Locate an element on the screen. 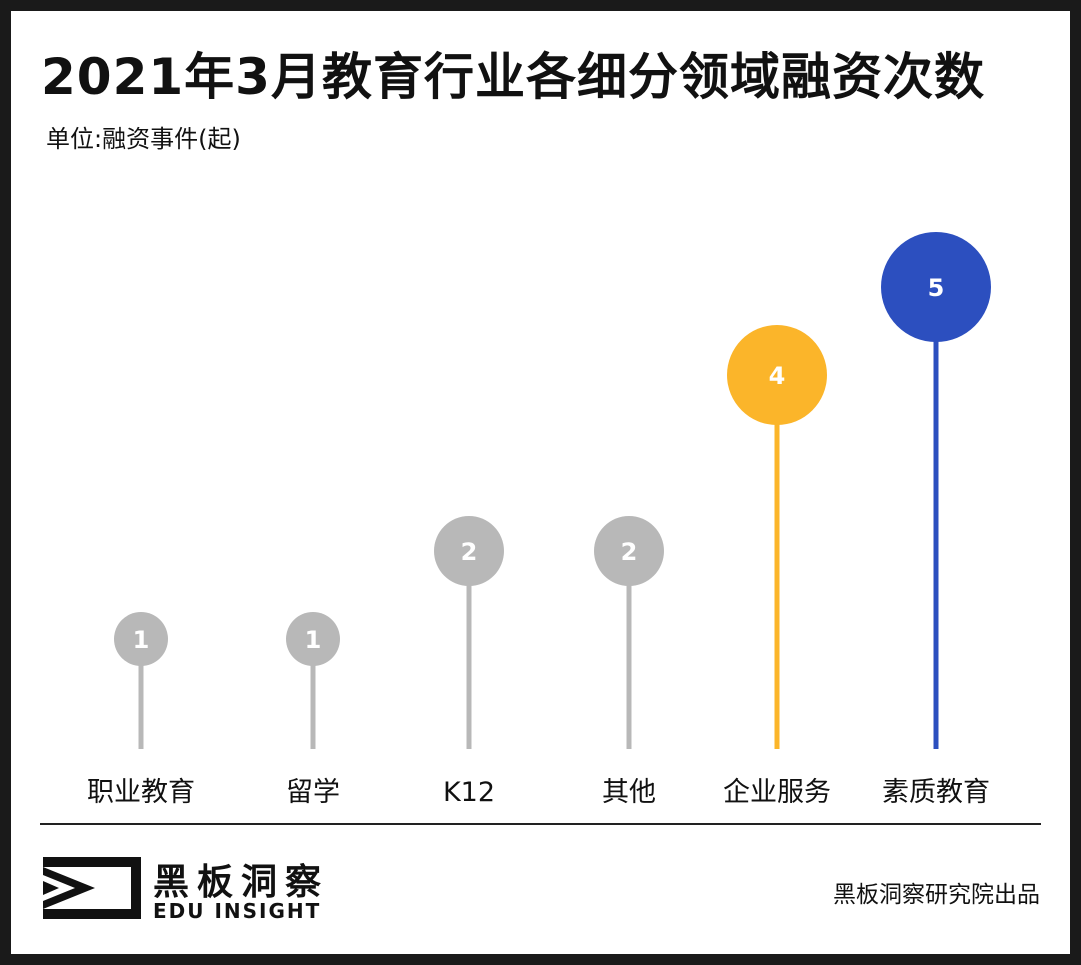 Image resolution: width=1081 pixels, height=965 pixels. data-label: 4 is located at coordinates (777, 376).